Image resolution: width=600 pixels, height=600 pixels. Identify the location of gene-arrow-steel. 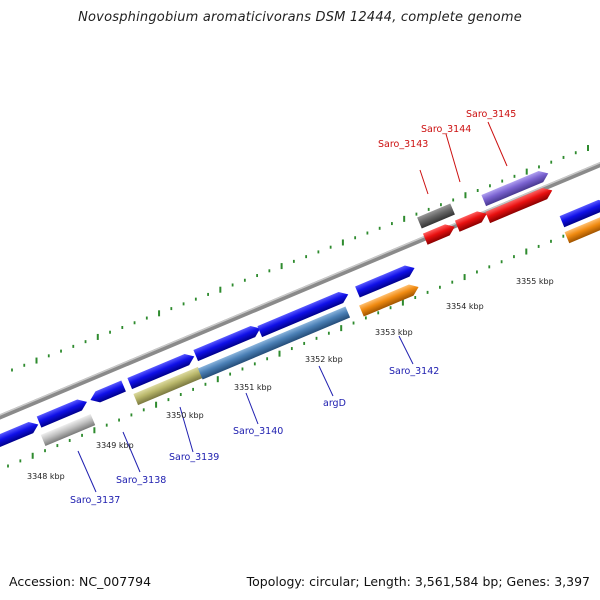
(274, 343).